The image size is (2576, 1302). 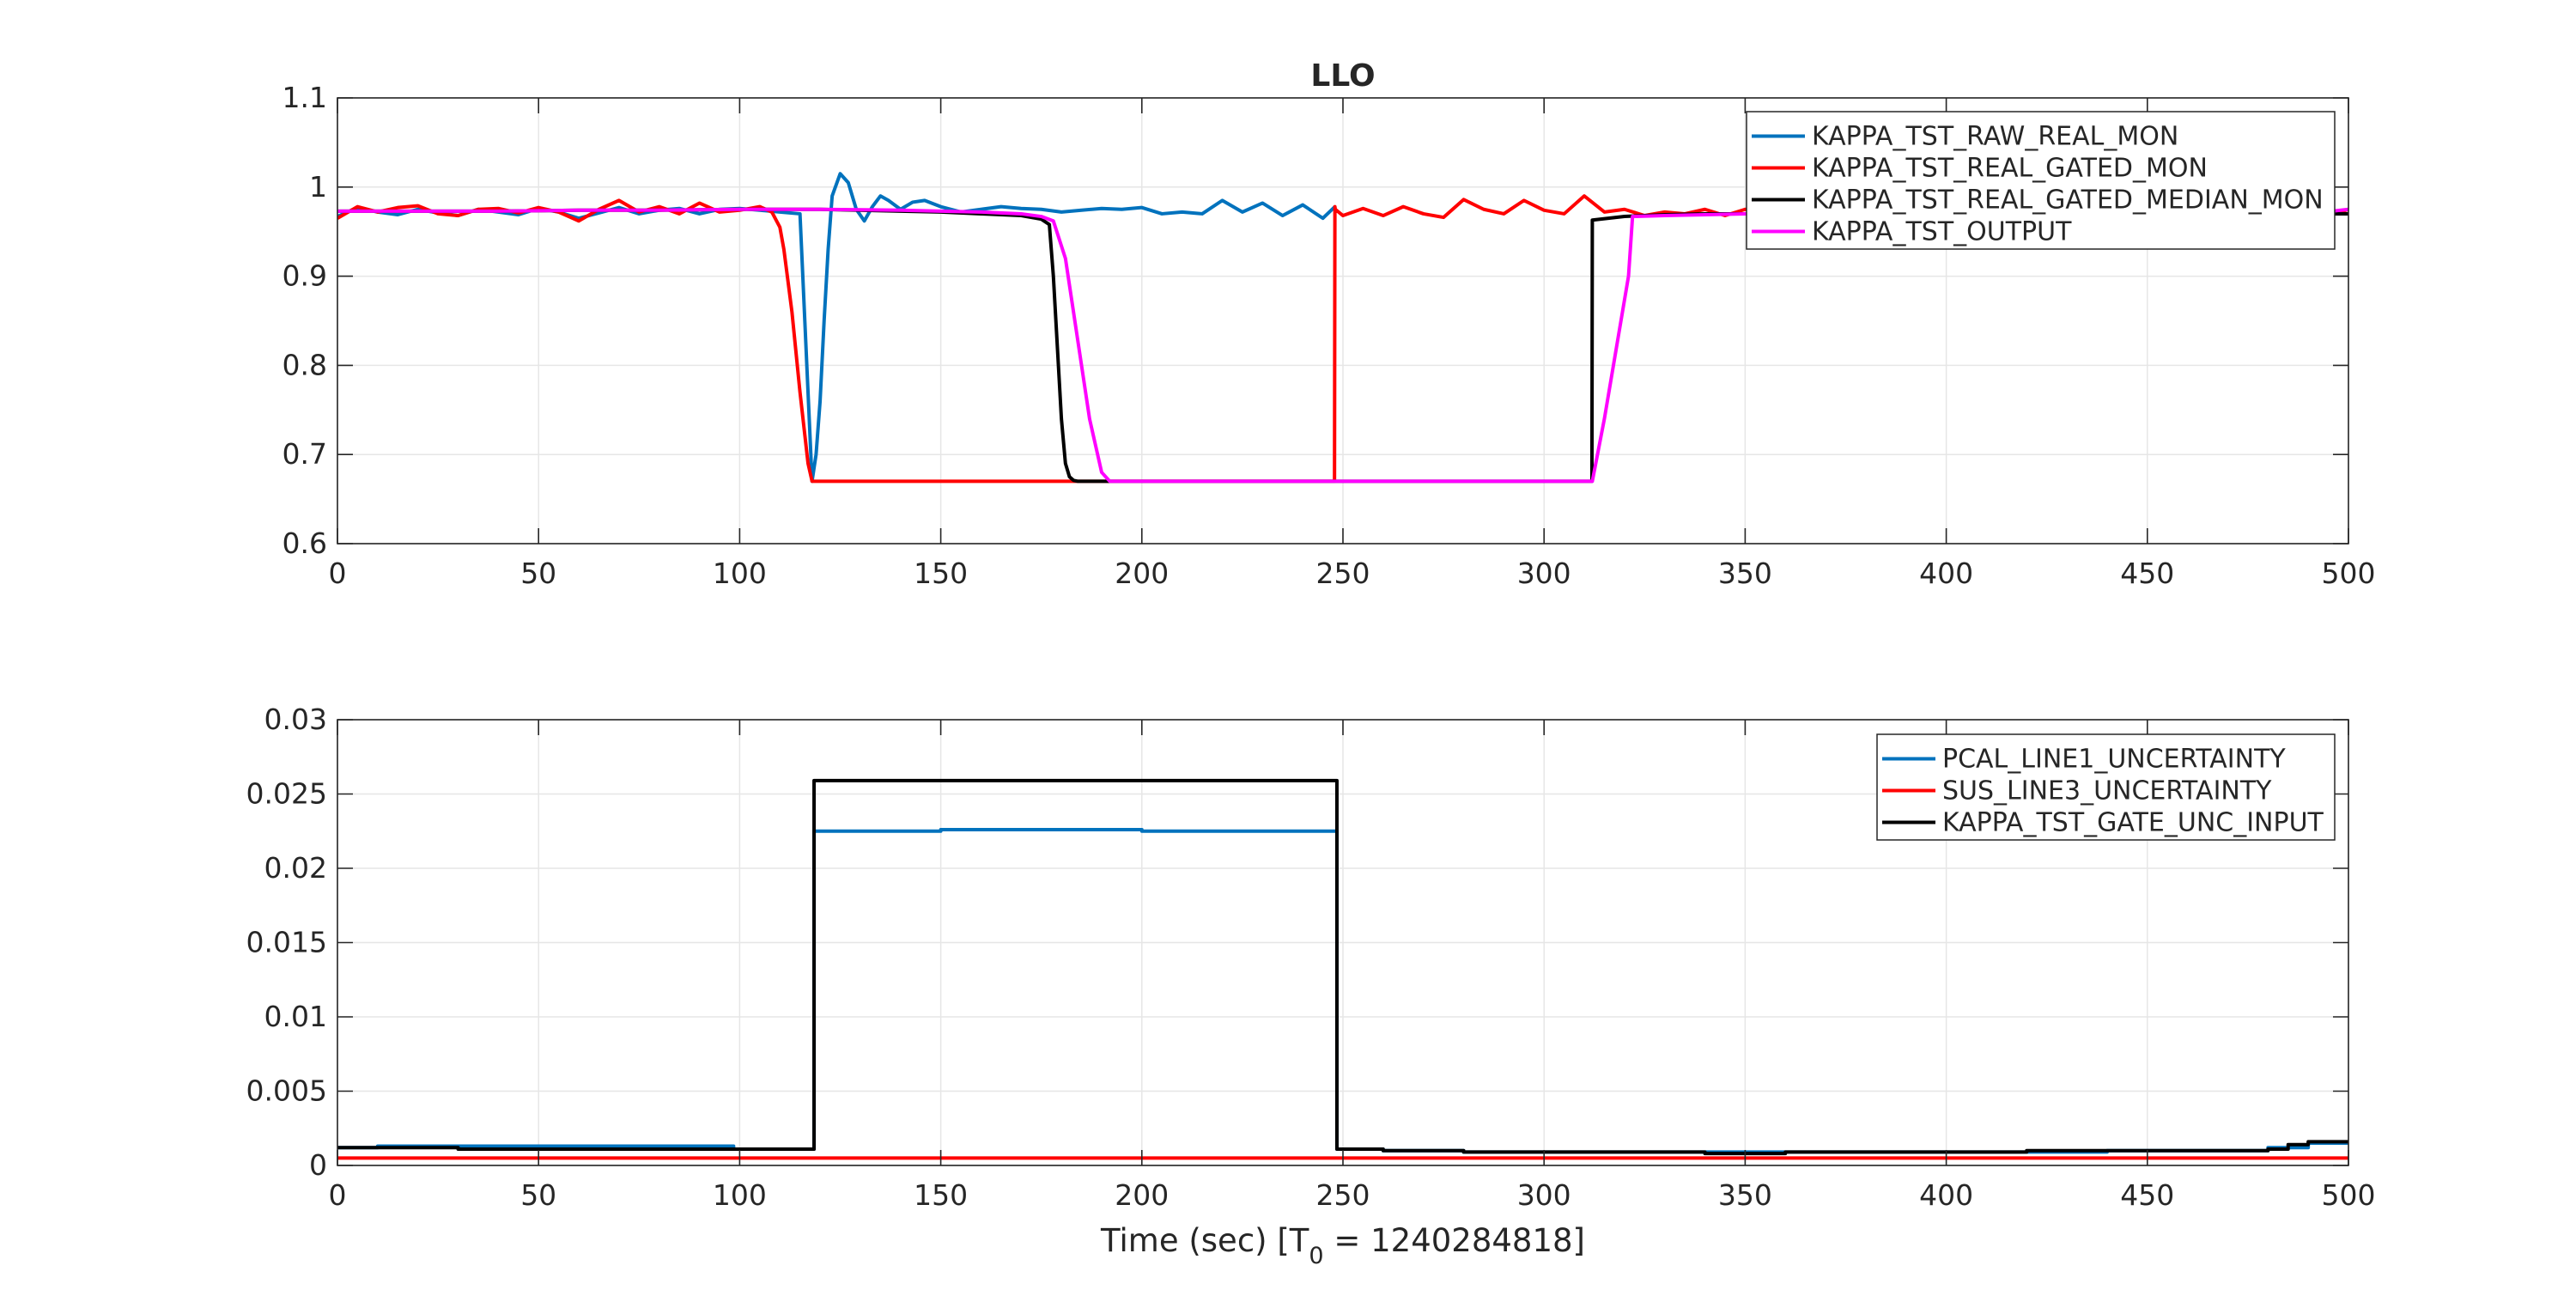 What do you see at coordinates (286, 942) in the screenshot?
I see `y-tick-label: 0.015` at bounding box center [286, 942].